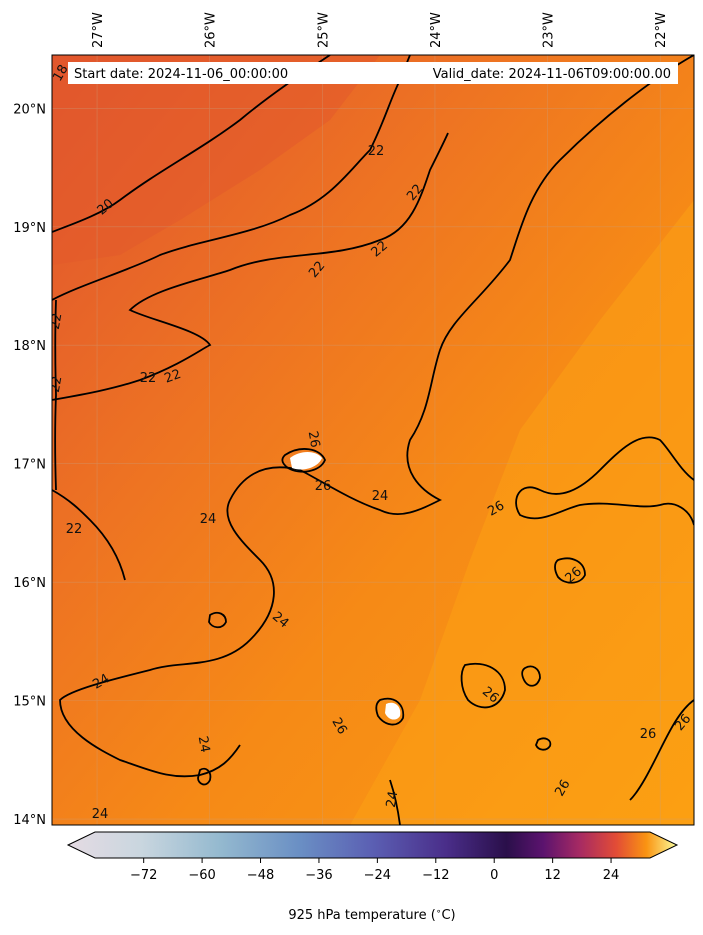  What do you see at coordinates (98, 30) in the screenshot?
I see `longitude-label: 27°W` at bounding box center [98, 30].